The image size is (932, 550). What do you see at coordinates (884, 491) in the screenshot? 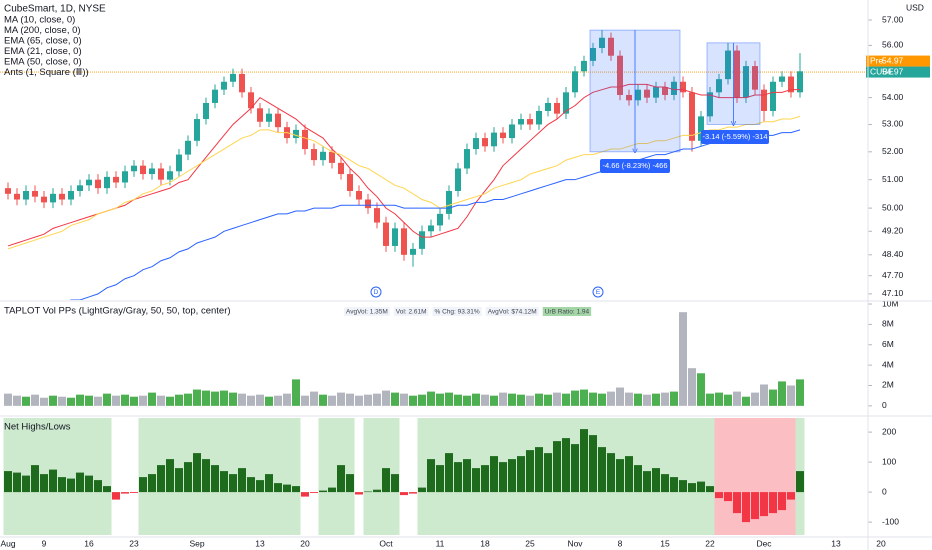
I see `y-tick-label: 0` at bounding box center [884, 491].